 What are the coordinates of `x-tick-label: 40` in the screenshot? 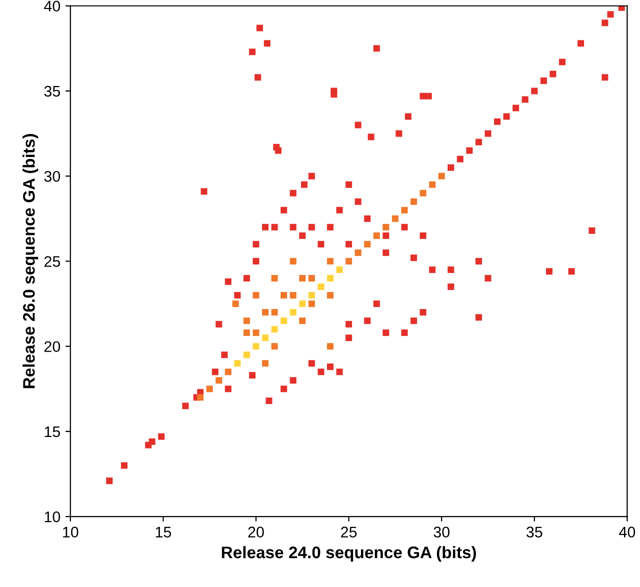 It's located at (627, 532).